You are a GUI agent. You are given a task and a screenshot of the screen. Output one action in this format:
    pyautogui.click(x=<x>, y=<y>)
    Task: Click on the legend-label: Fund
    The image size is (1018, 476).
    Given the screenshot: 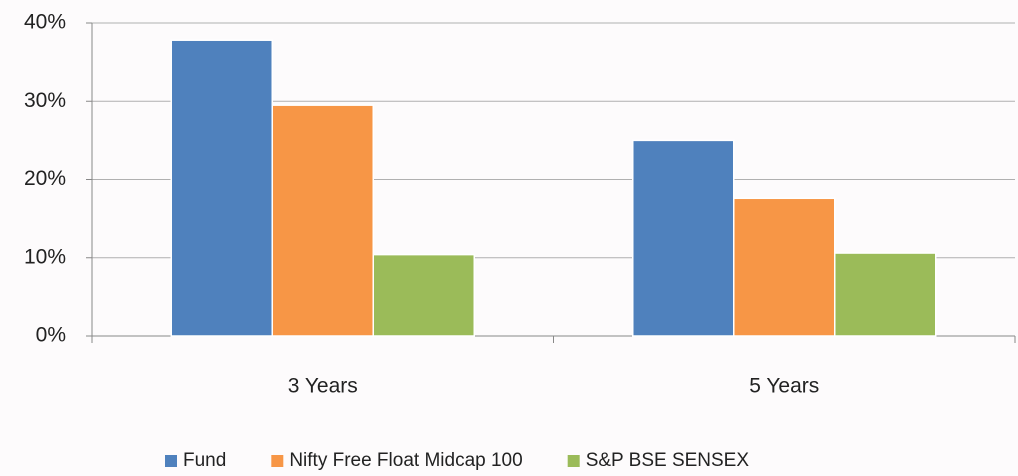 What is the action you would take?
    pyautogui.click(x=204, y=460)
    